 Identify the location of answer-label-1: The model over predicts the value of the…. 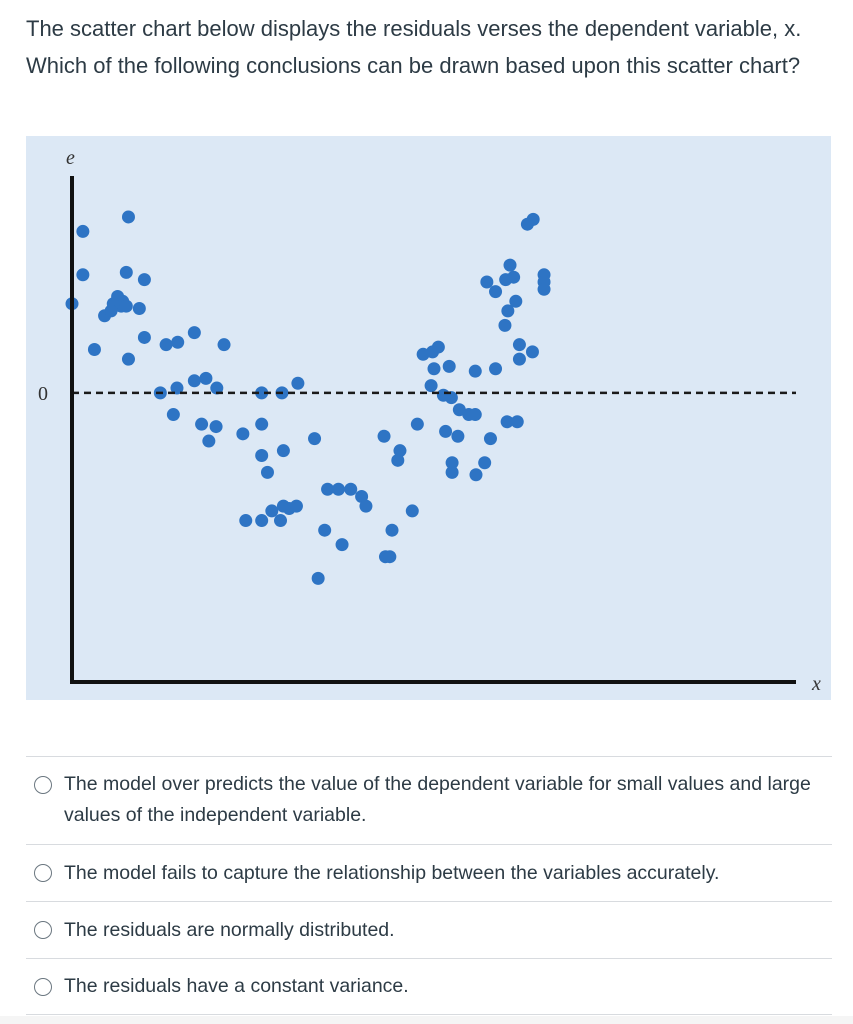
(437, 799).